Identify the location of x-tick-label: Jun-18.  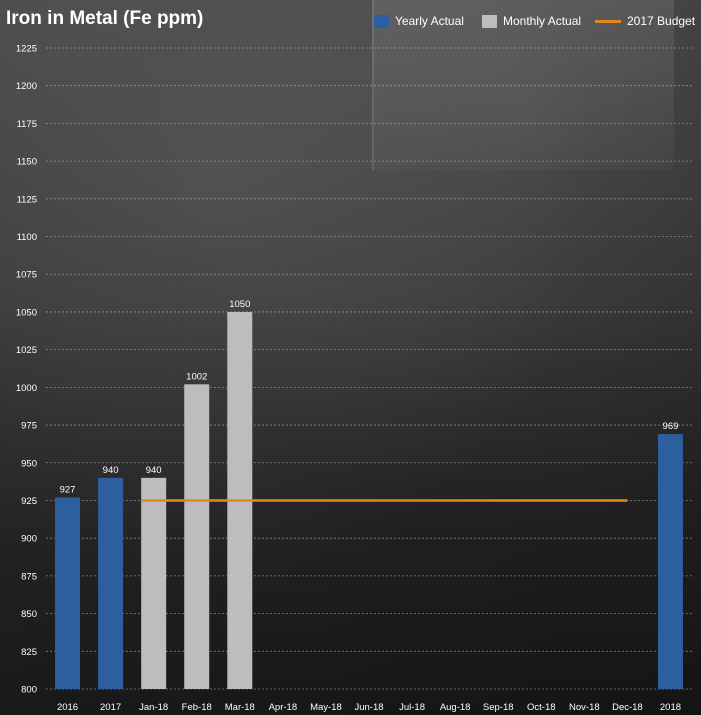
(368, 707).